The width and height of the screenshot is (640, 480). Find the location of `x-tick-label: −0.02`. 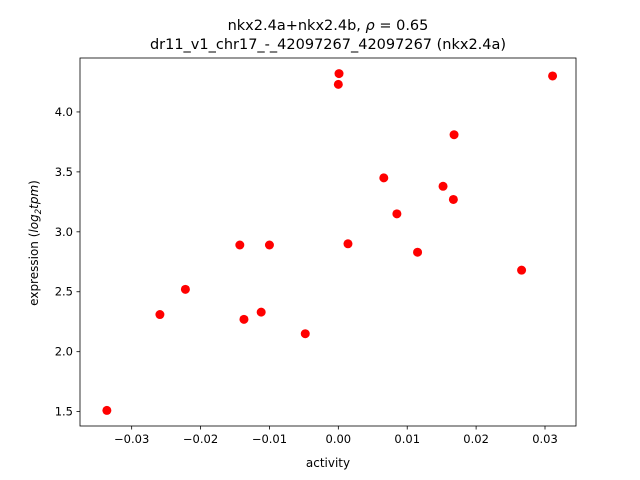

x-tick-label: −0.02 is located at coordinates (200, 439).